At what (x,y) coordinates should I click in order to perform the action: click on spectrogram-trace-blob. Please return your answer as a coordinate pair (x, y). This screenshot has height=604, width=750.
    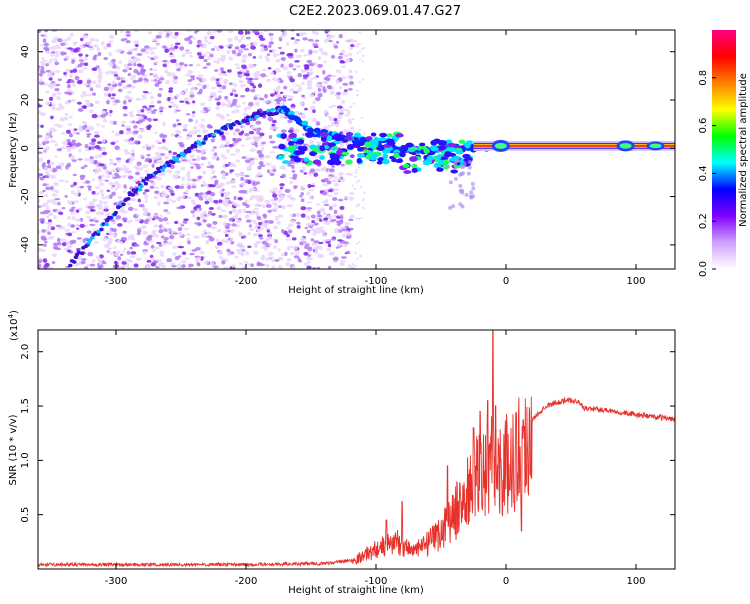
    Looking at the image, I should click on (129, 193).